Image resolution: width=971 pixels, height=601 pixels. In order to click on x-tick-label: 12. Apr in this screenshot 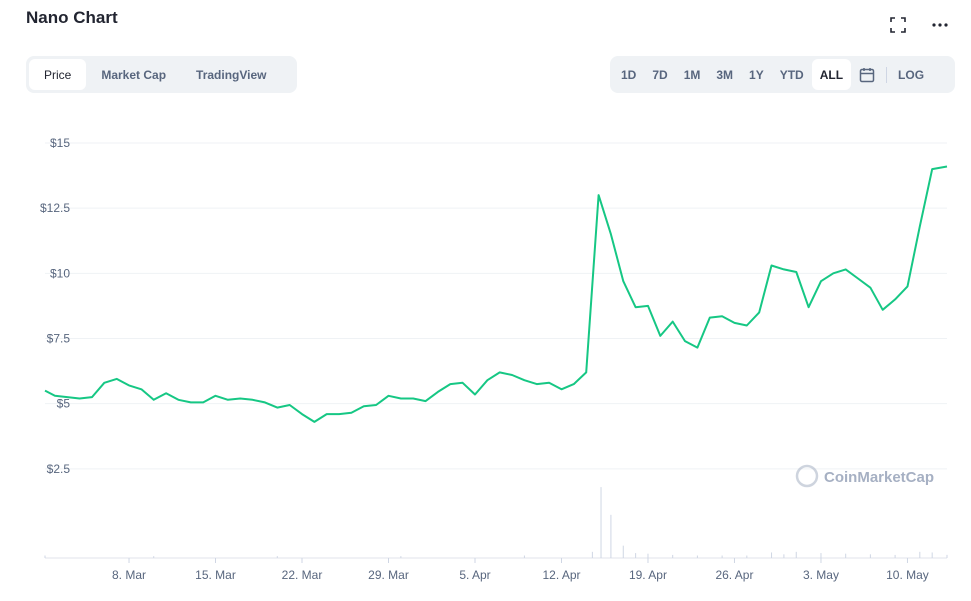, I will do `click(561, 575)`.